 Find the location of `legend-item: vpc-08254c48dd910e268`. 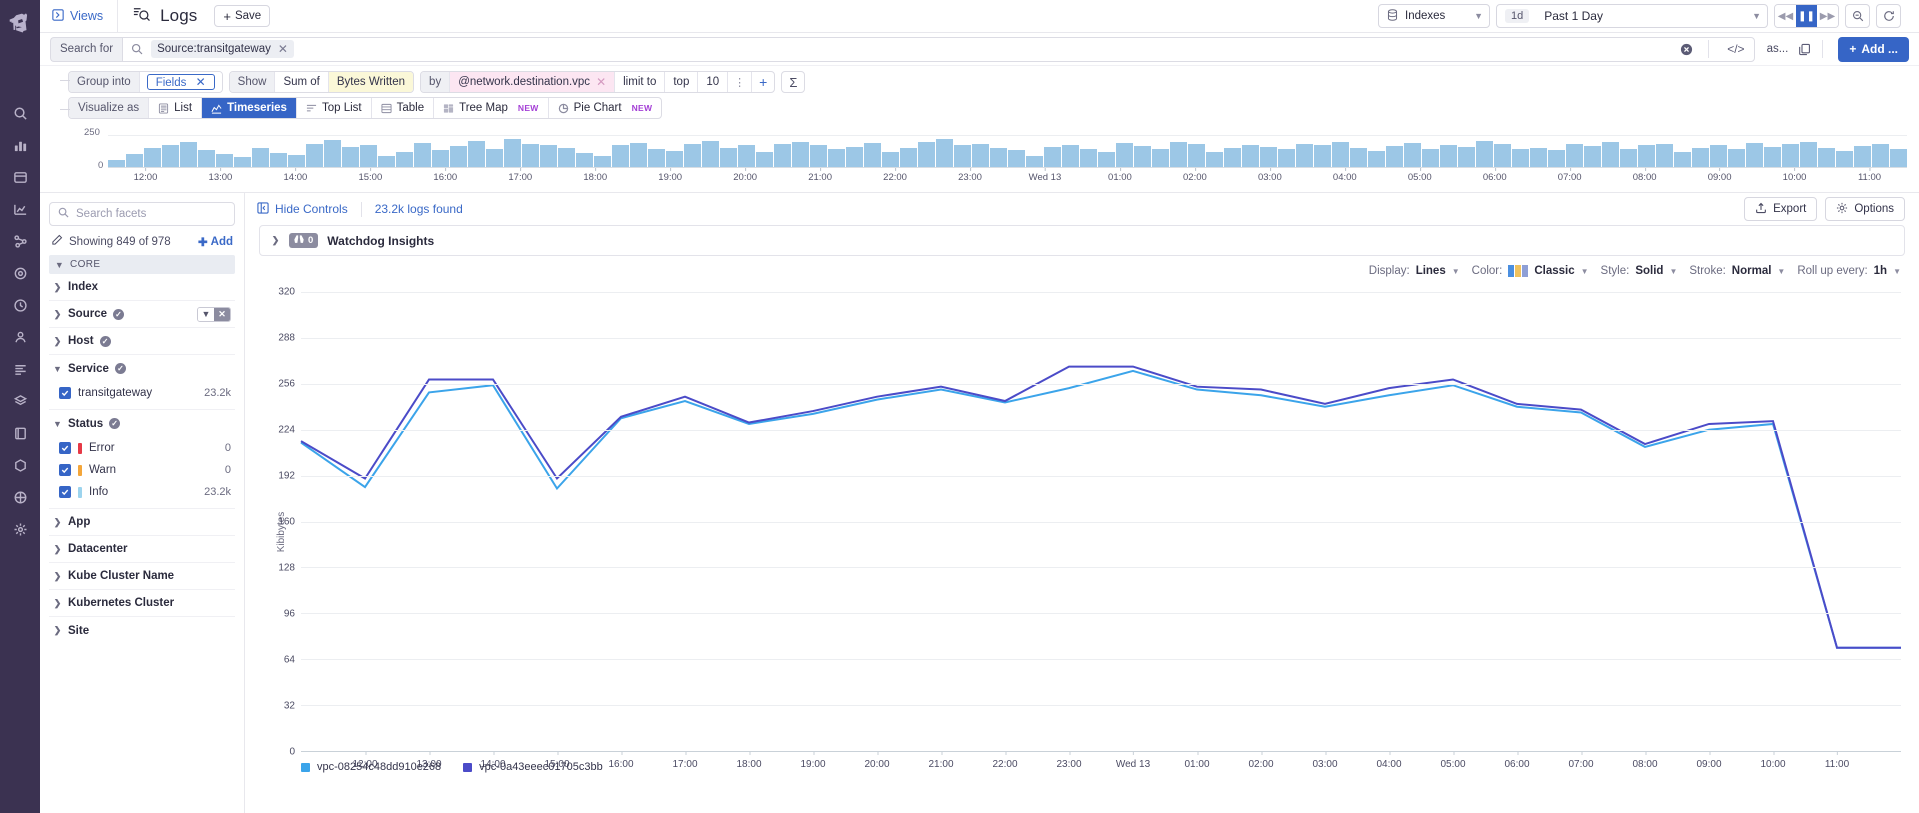

legend-item: vpc-08254c48dd910e268 is located at coordinates (371, 767).